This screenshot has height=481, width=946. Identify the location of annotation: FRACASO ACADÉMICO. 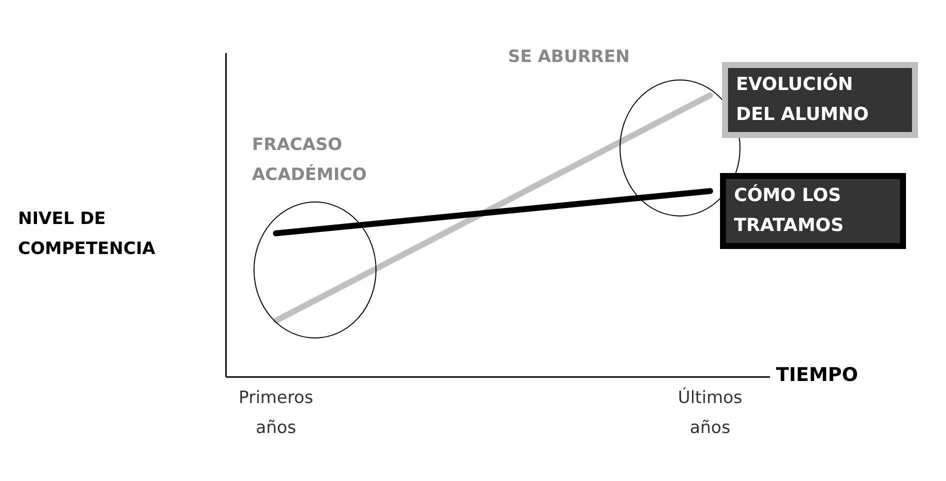
(310, 160).